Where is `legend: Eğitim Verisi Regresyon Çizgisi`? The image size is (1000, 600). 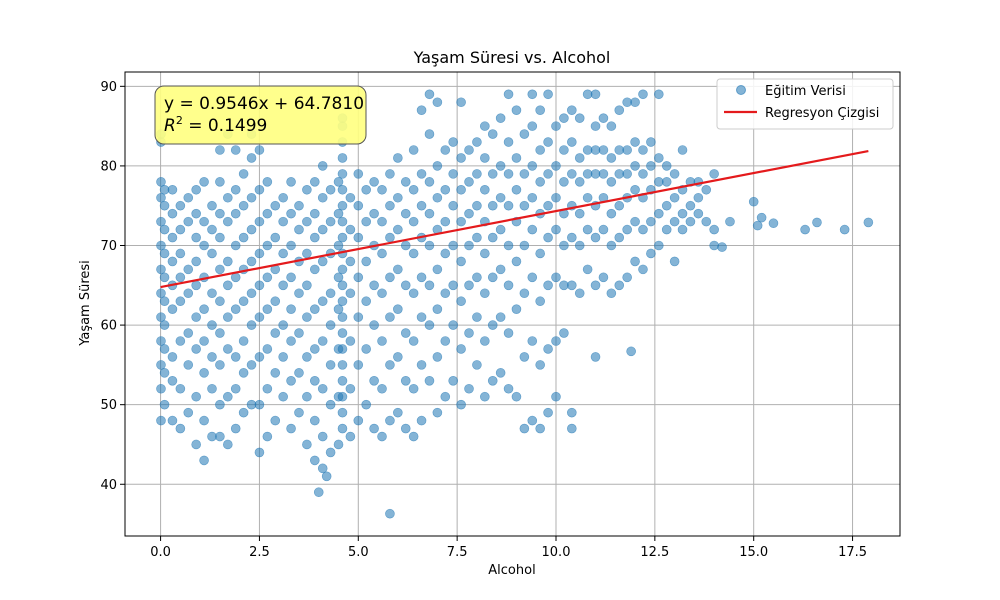 legend: Eğitim Verisi Regresyon Çizgisi is located at coordinates (805, 104).